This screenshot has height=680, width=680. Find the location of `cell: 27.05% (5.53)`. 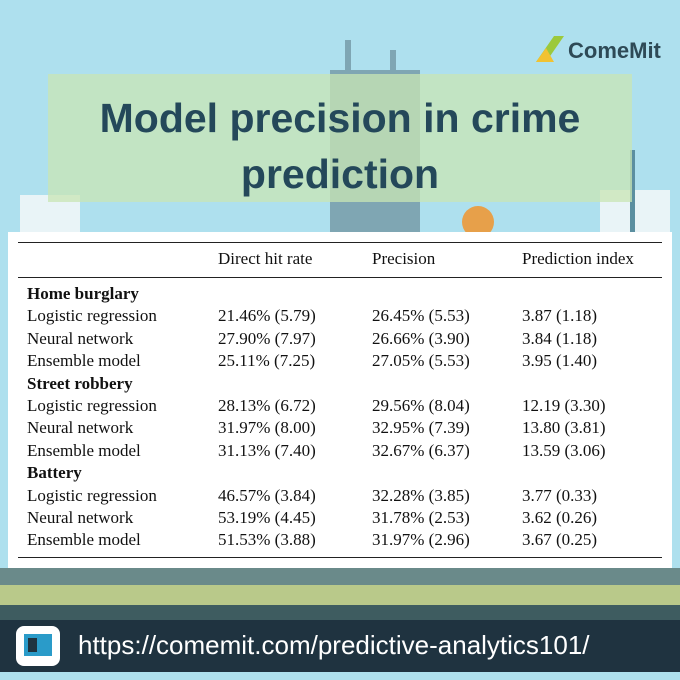

cell: 27.05% (5.53) is located at coordinates (421, 361).